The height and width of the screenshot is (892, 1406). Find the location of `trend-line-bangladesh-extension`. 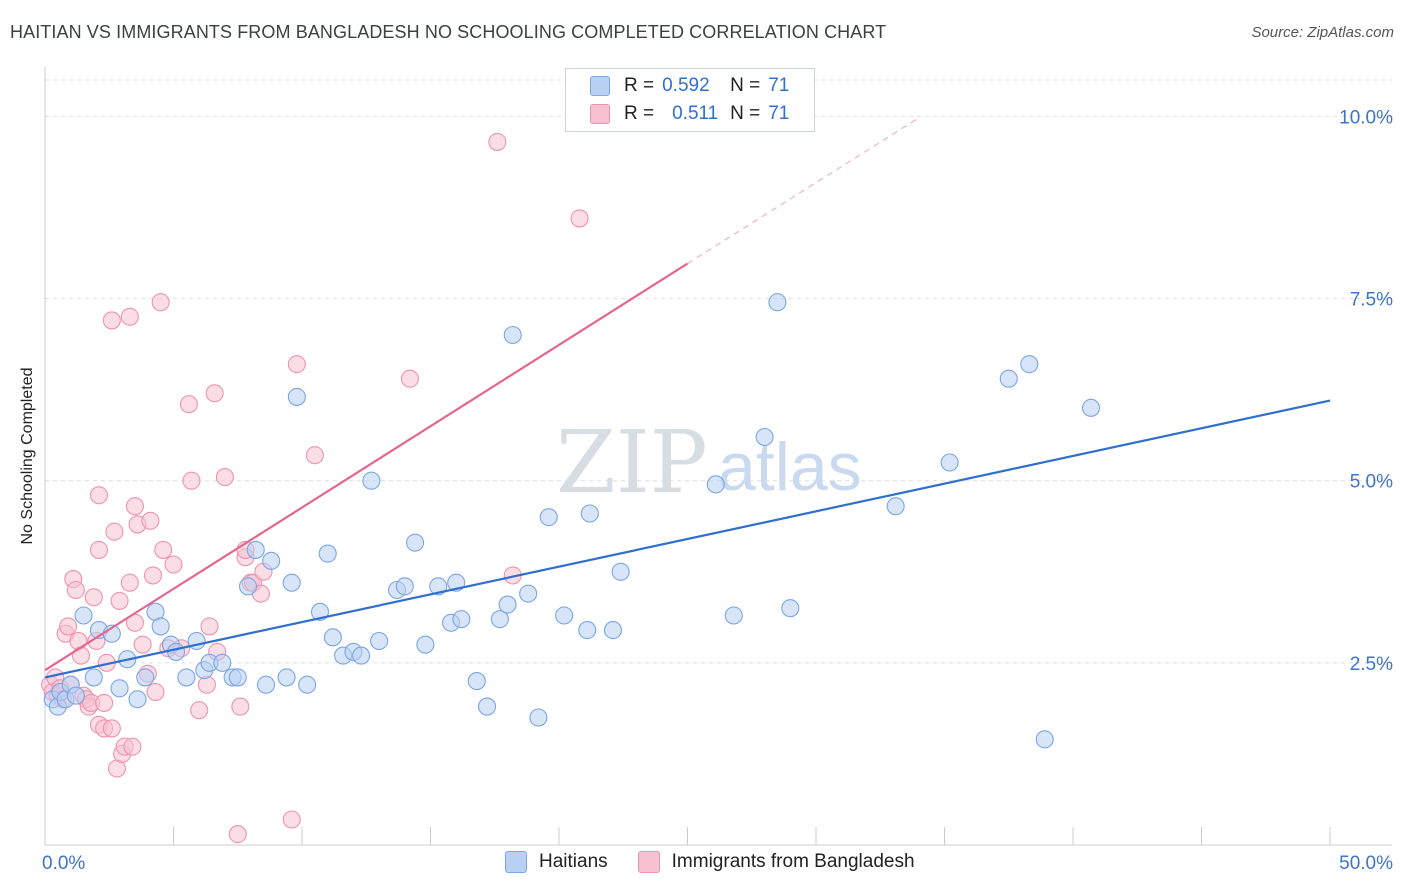

trend-line-bangladesh-extension is located at coordinates (803, 191).